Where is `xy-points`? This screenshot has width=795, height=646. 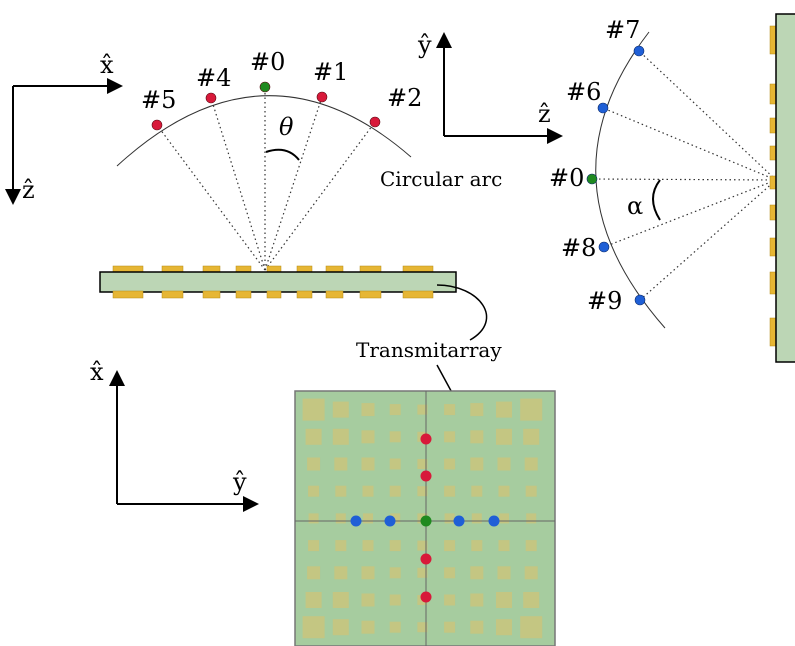
xy-points is located at coordinates (425, 518).